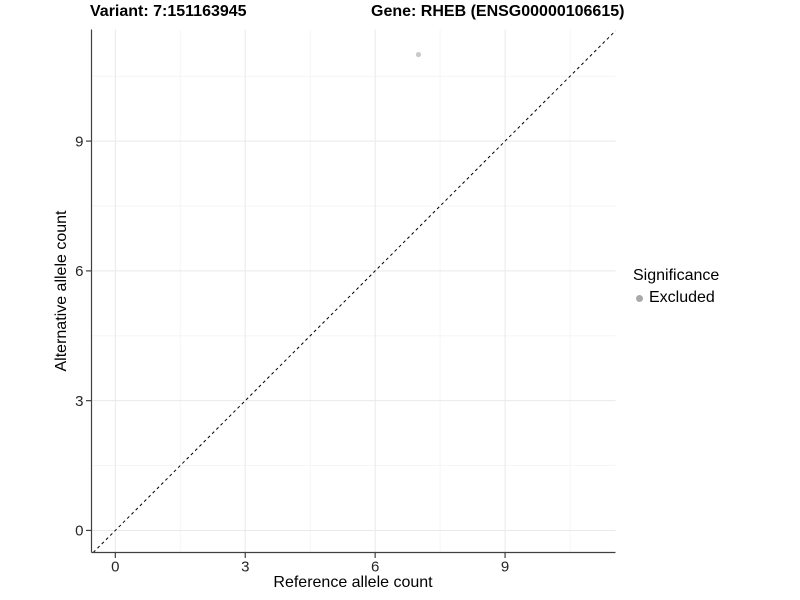 This screenshot has height=600, width=800. I want to click on x-axis-label: Reference allele count, so click(353, 582).